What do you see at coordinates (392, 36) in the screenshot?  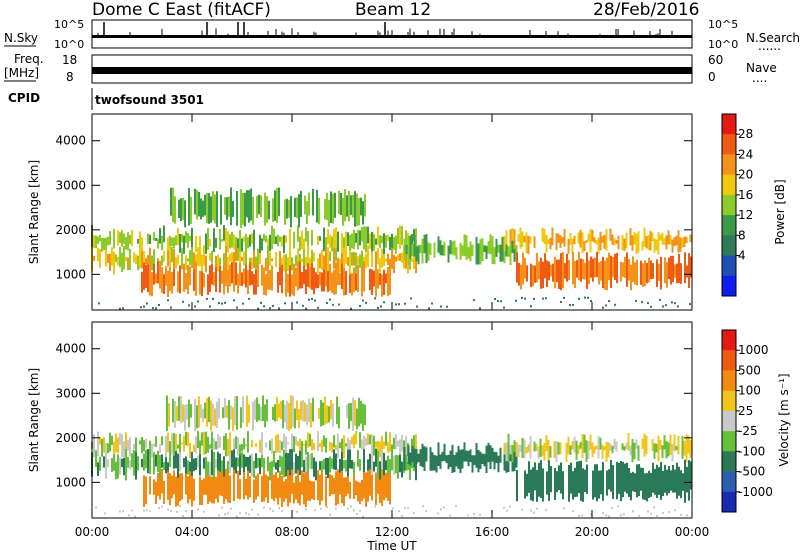 I see `noise-baseline` at bounding box center [392, 36].